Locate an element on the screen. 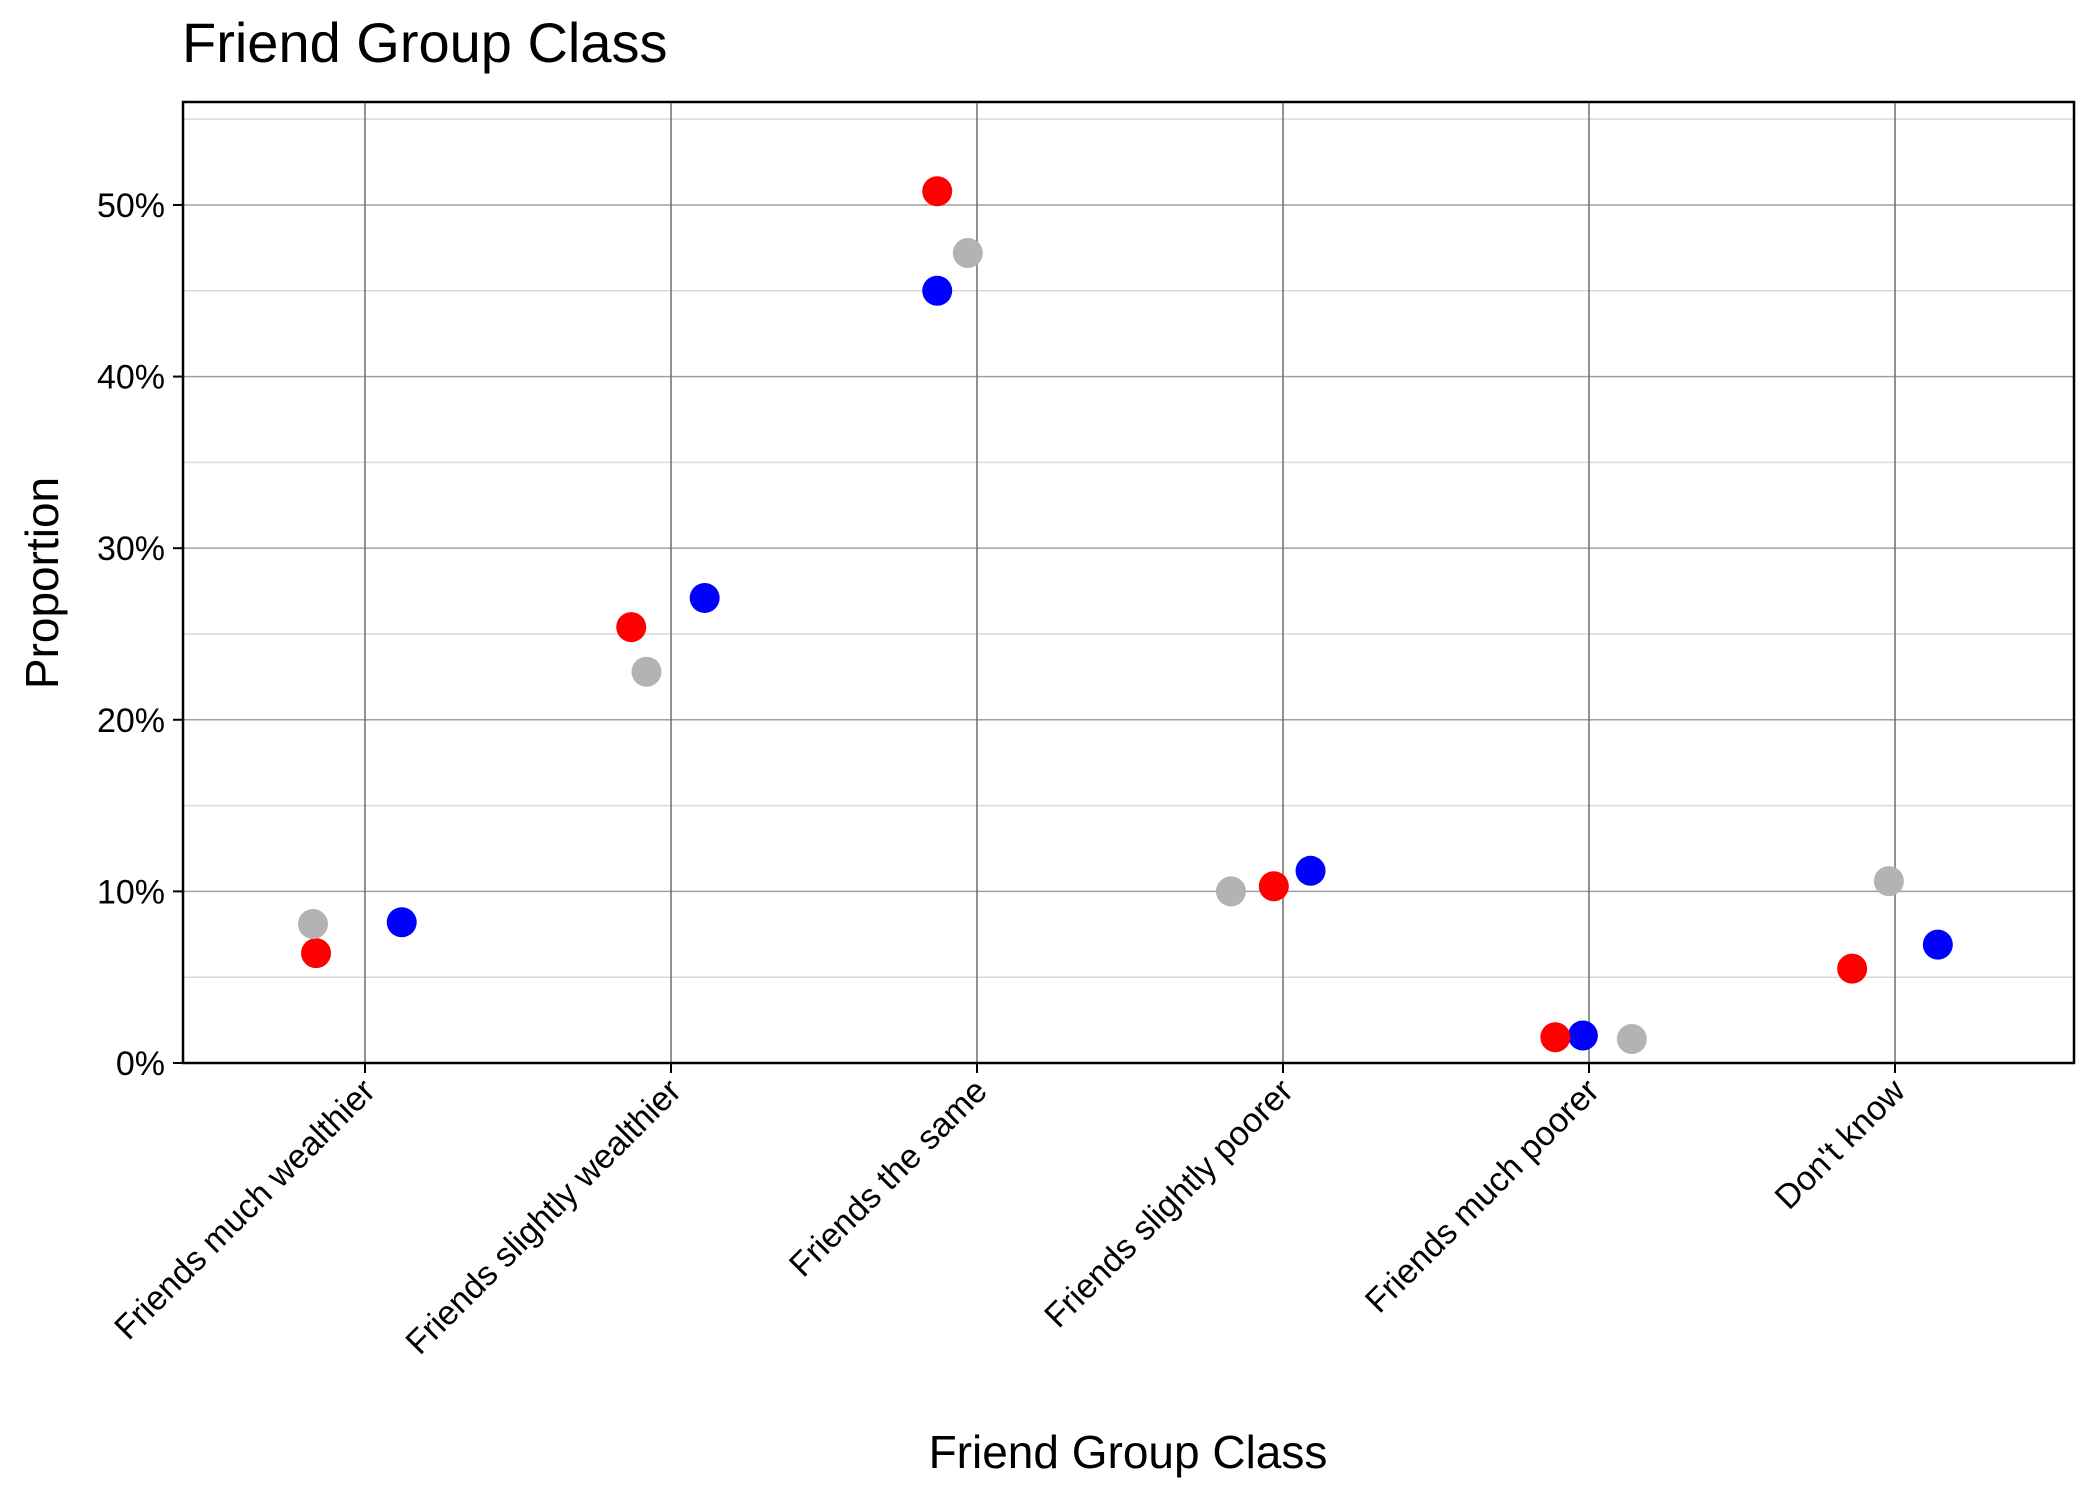  x-category-label: Friends the same is located at coordinates (888, 1178).